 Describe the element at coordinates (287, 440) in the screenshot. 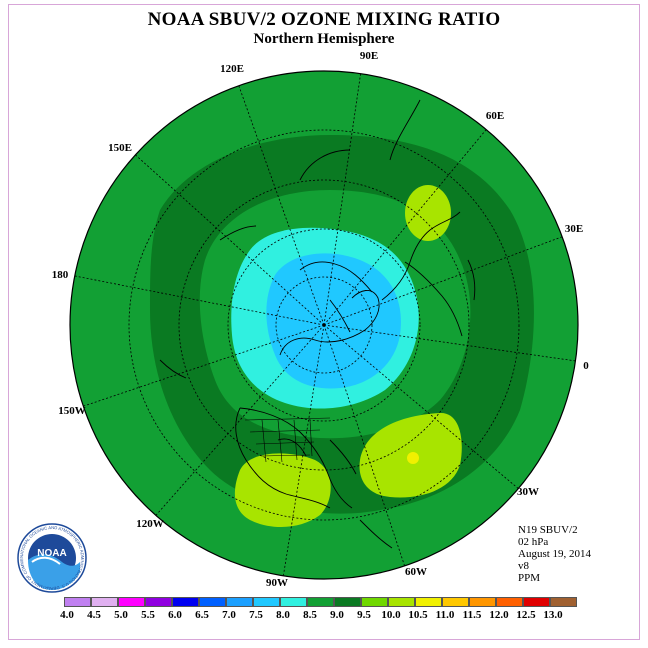

I see `us-borders` at that location.